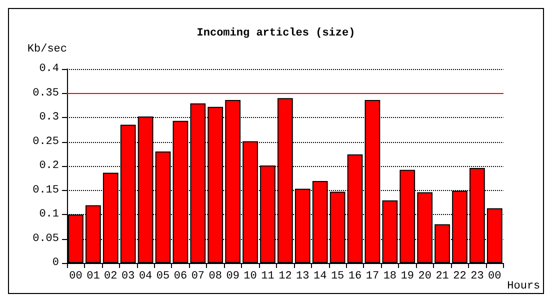 The height and width of the screenshot is (300, 550). What do you see at coordinates (337, 276) in the screenshot?
I see `x-tick-label: 15` at bounding box center [337, 276].